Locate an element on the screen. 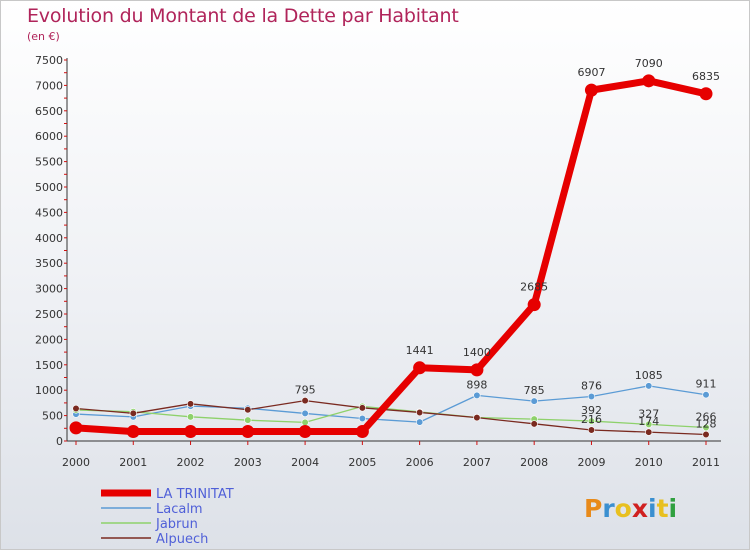  data-label-alpuech: 174 is located at coordinates (648, 421).